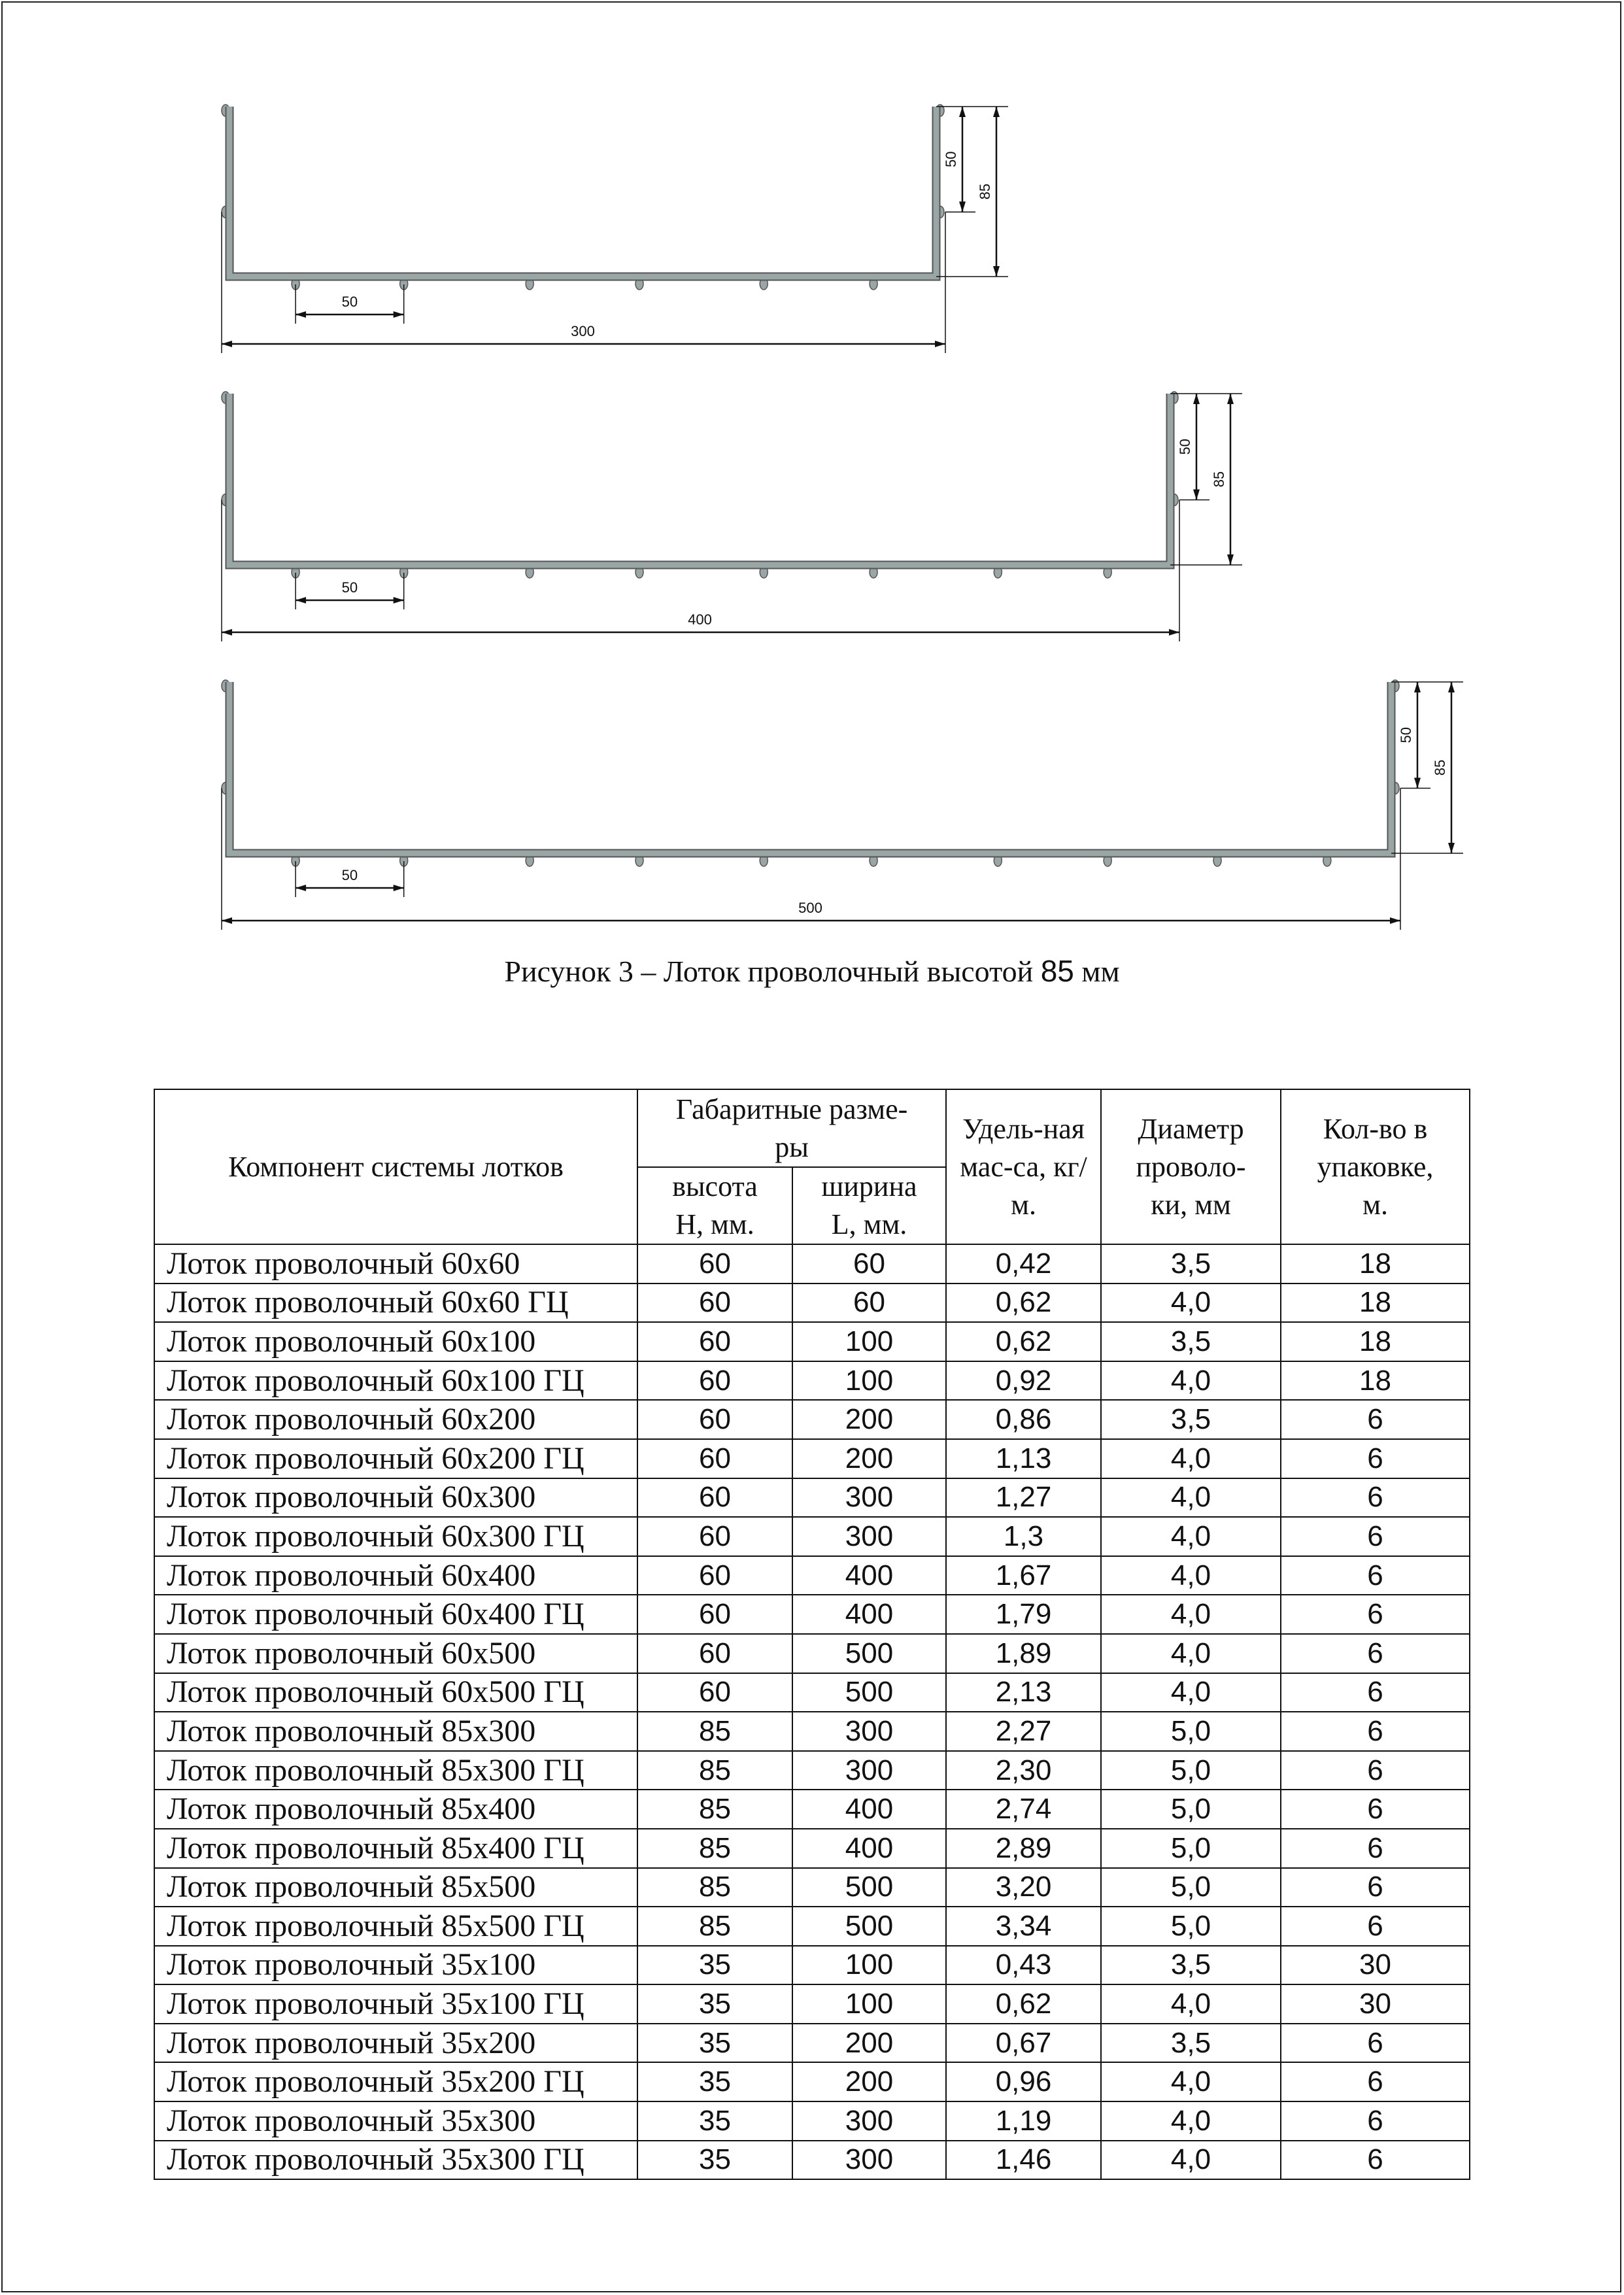 This screenshot has width=1624, height=2295. What do you see at coordinates (1097, 971) in the screenshot?
I see `caption-suffix: мм` at bounding box center [1097, 971].